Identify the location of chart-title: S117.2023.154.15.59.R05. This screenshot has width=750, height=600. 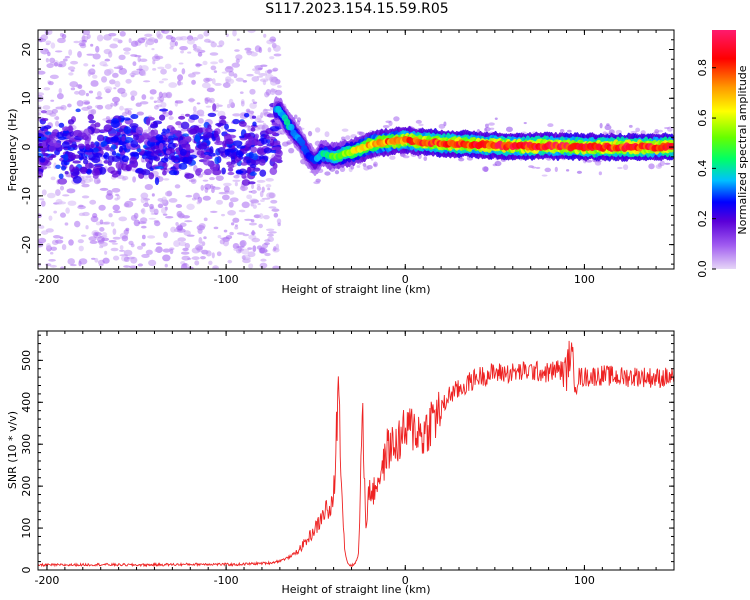
(357, 9).